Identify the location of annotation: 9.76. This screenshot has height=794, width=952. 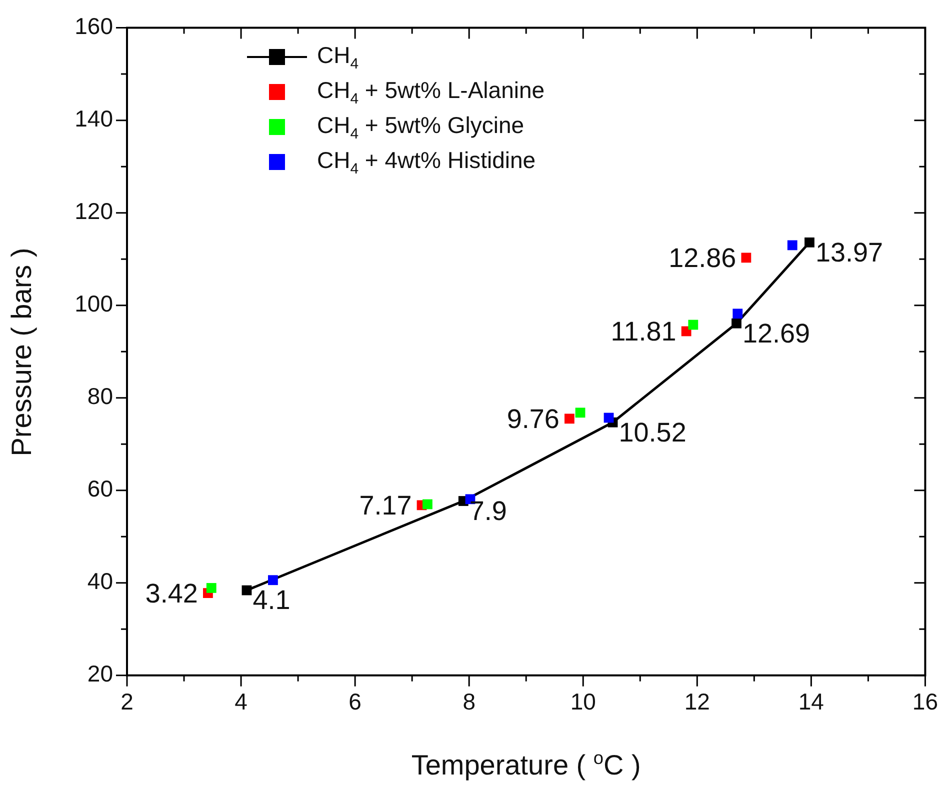
(533, 419).